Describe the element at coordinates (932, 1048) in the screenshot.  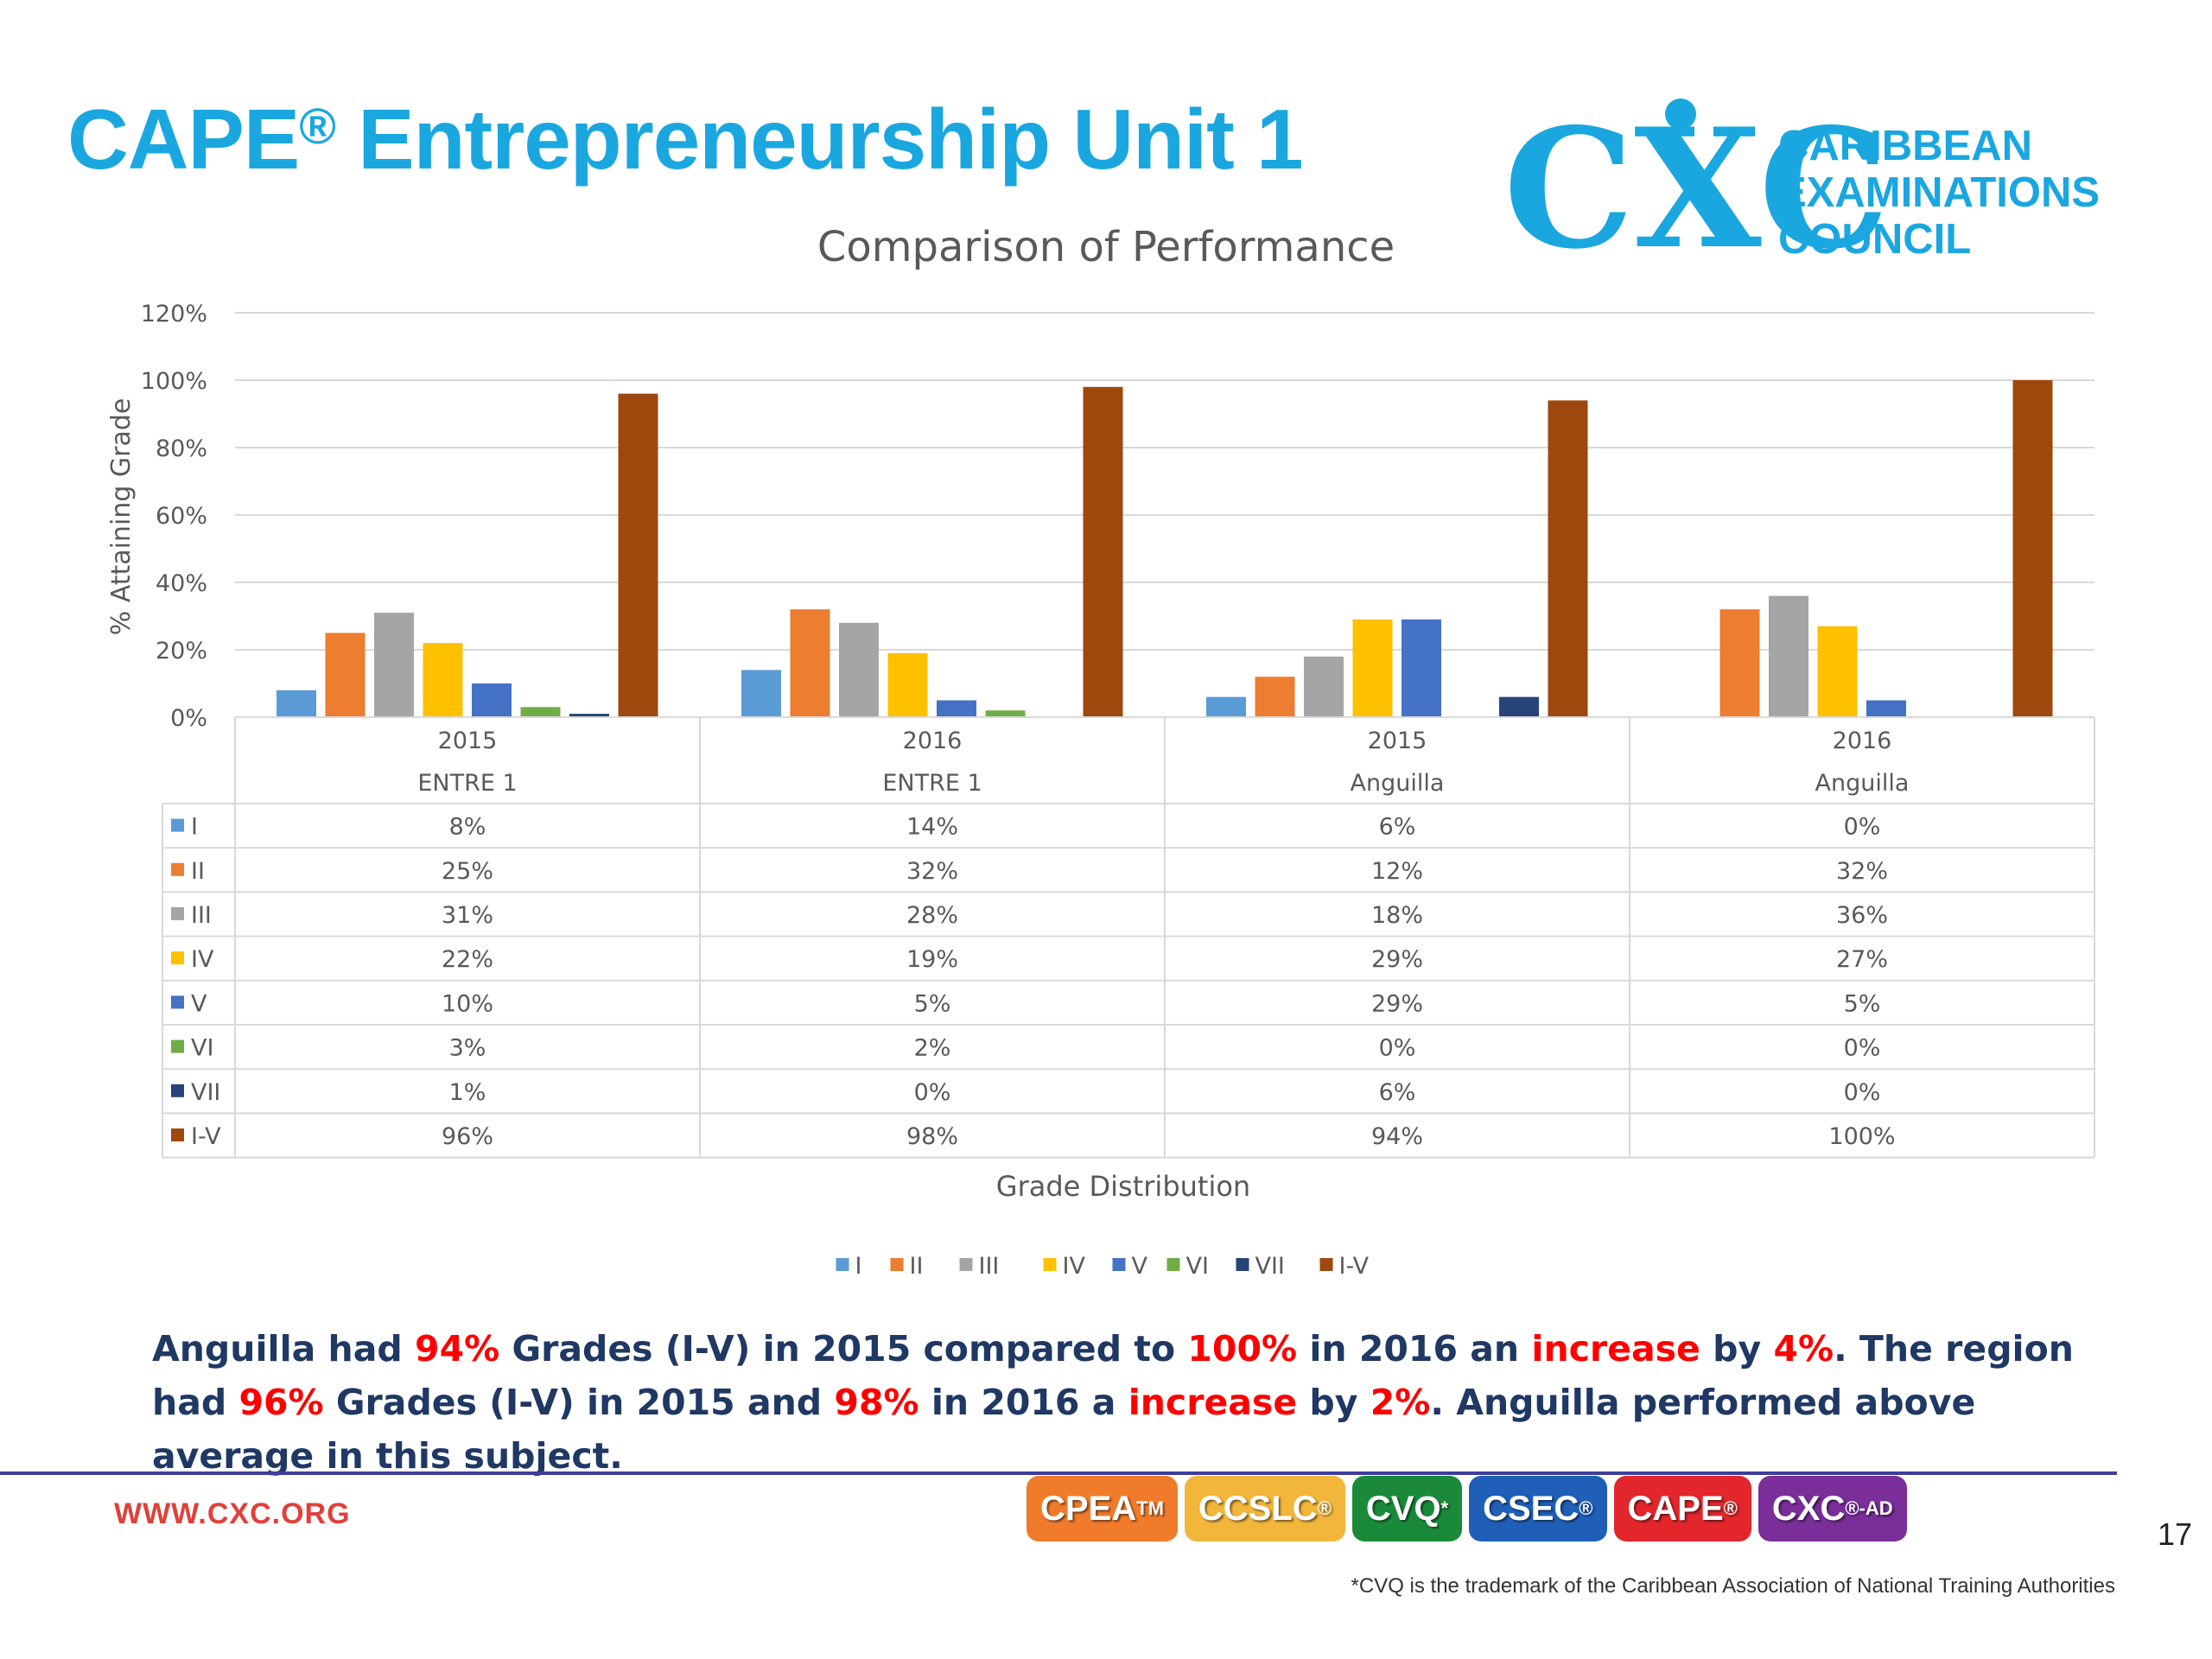
I see `table-cell-value: 2%` at that location.